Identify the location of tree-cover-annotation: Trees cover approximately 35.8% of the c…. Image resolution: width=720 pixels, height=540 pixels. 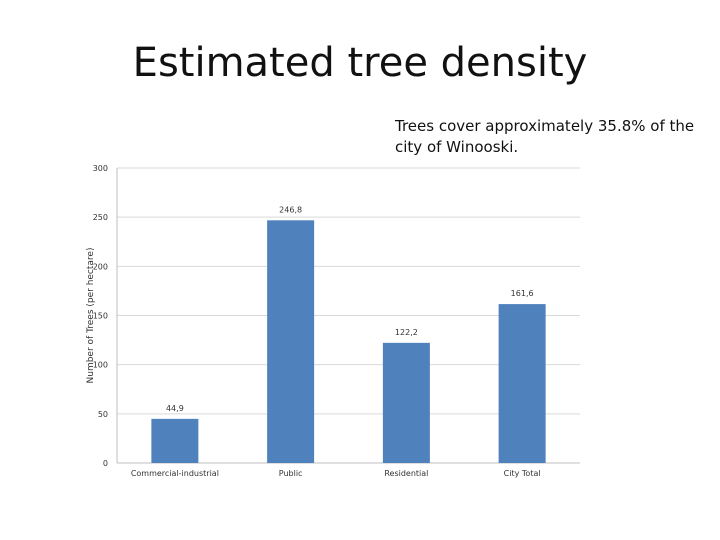
(545, 136).